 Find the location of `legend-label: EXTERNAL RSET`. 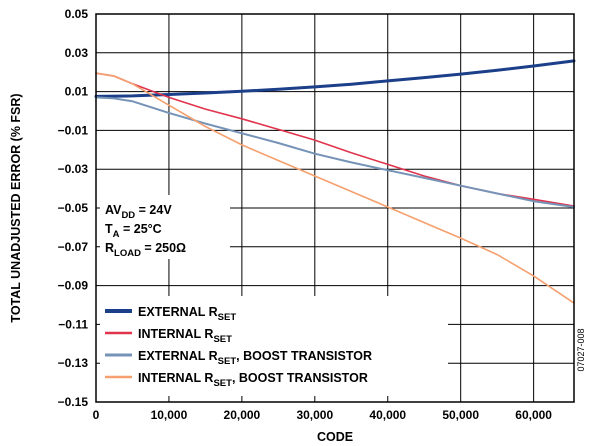

legend-label: EXTERNAL RSET is located at coordinates (187, 314).